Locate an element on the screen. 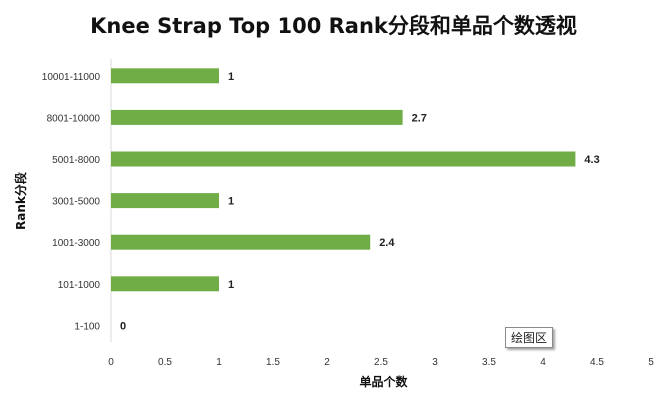  x-axis-title: 单品个数 is located at coordinates (383, 382).